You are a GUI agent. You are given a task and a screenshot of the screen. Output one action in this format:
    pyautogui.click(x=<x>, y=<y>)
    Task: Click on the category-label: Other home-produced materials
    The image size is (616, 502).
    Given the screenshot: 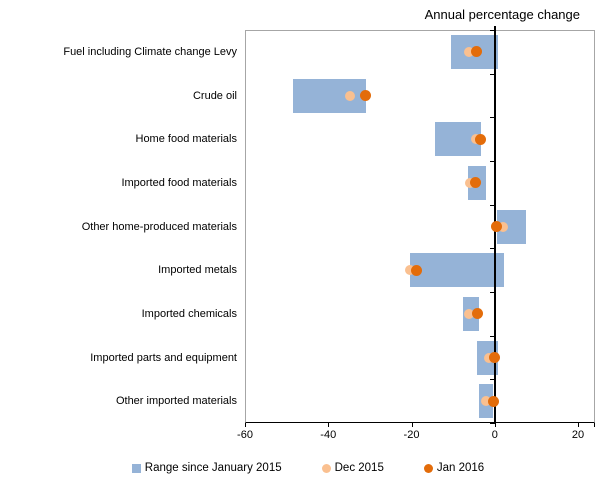 What is the action you would take?
    pyautogui.click(x=159, y=226)
    